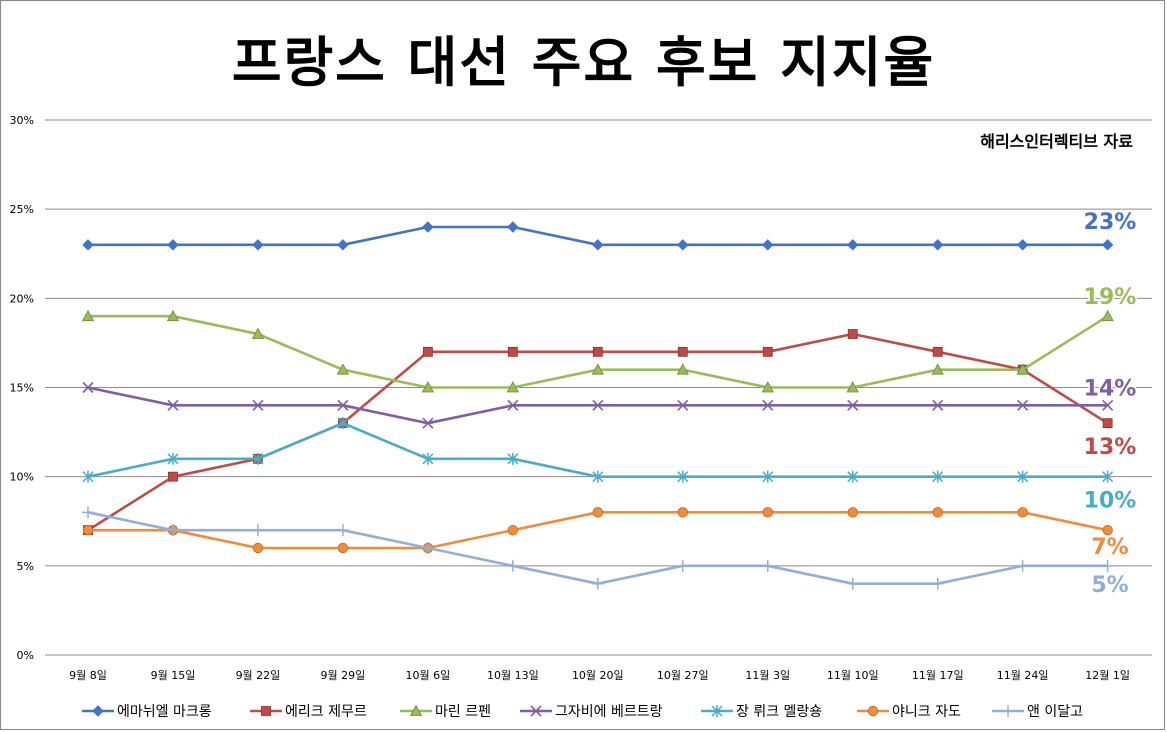  What do you see at coordinates (22, 477) in the screenshot?
I see `y-tick-label: 10%` at bounding box center [22, 477].